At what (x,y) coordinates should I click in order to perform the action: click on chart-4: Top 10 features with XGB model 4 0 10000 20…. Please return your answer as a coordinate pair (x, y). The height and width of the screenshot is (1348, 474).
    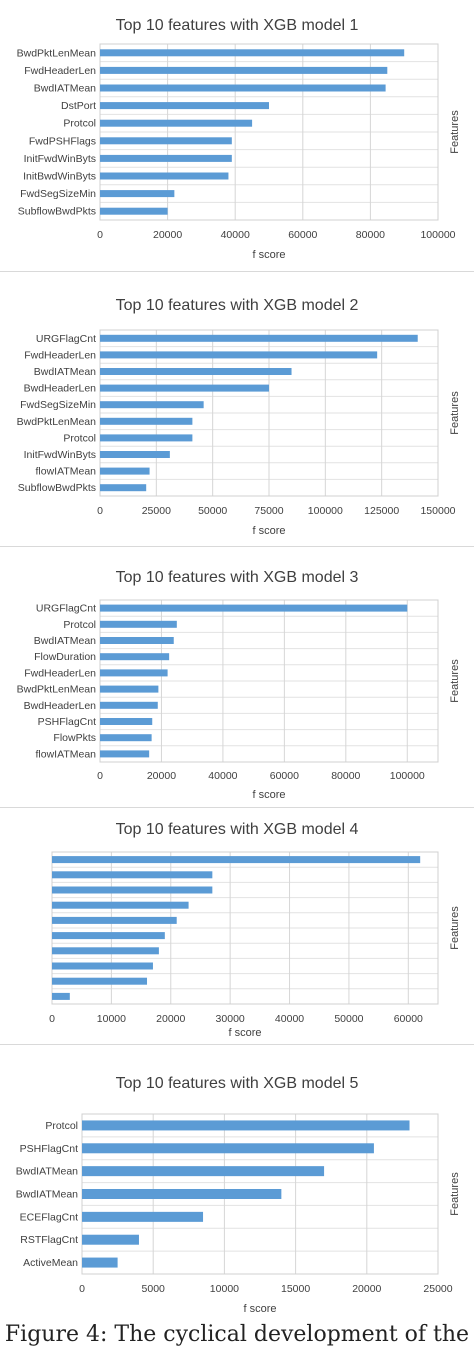
    Looking at the image, I should click on (255, 930).